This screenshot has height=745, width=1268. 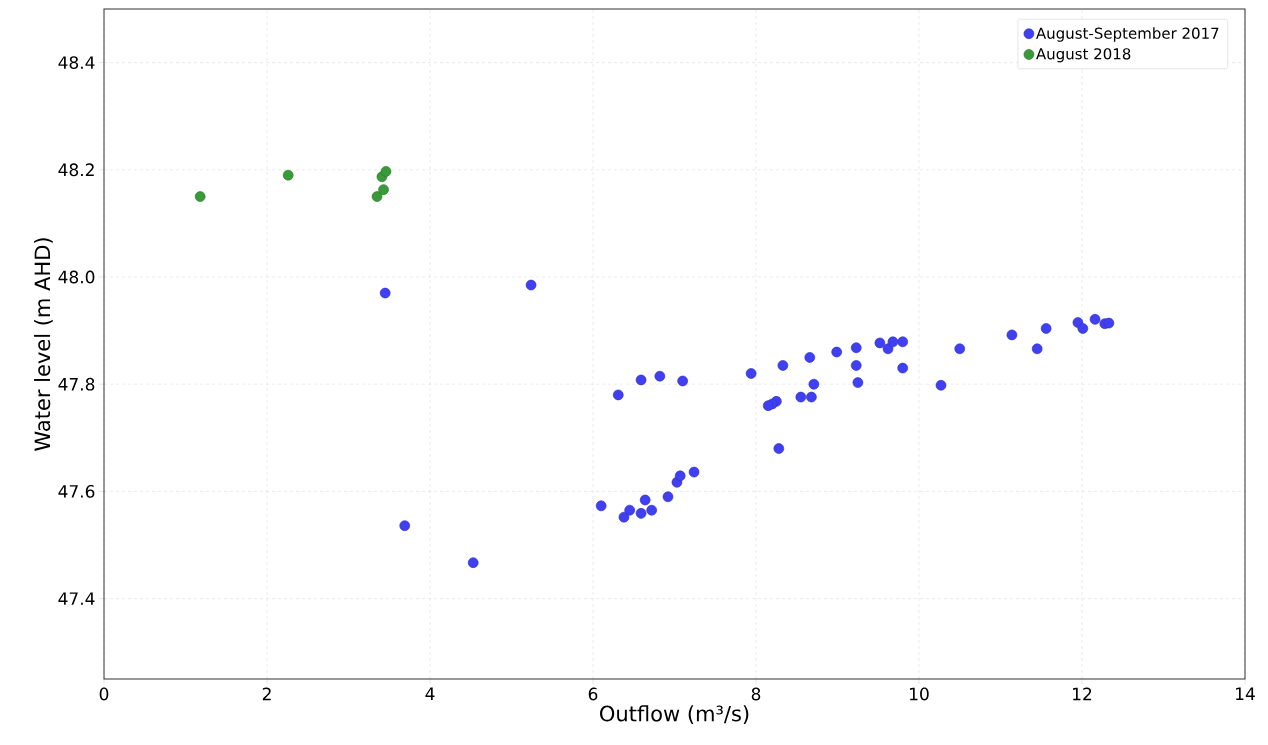 What do you see at coordinates (76, 384) in the screenshot?
I see `y-tick-label: 47.8` at bounding box center [76, 384].